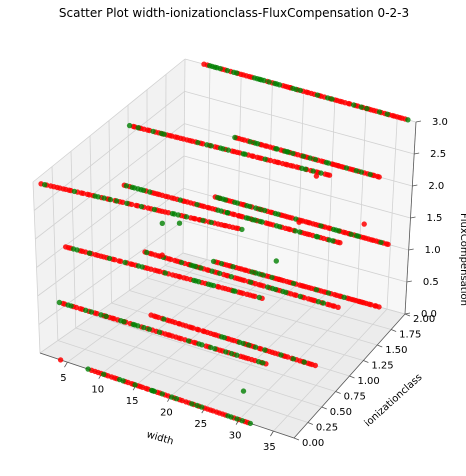 The image size is (466, 476). Describe the element at coordinates (269, 447) in the screenshot. I see `x-tick-label: 35` at that location.